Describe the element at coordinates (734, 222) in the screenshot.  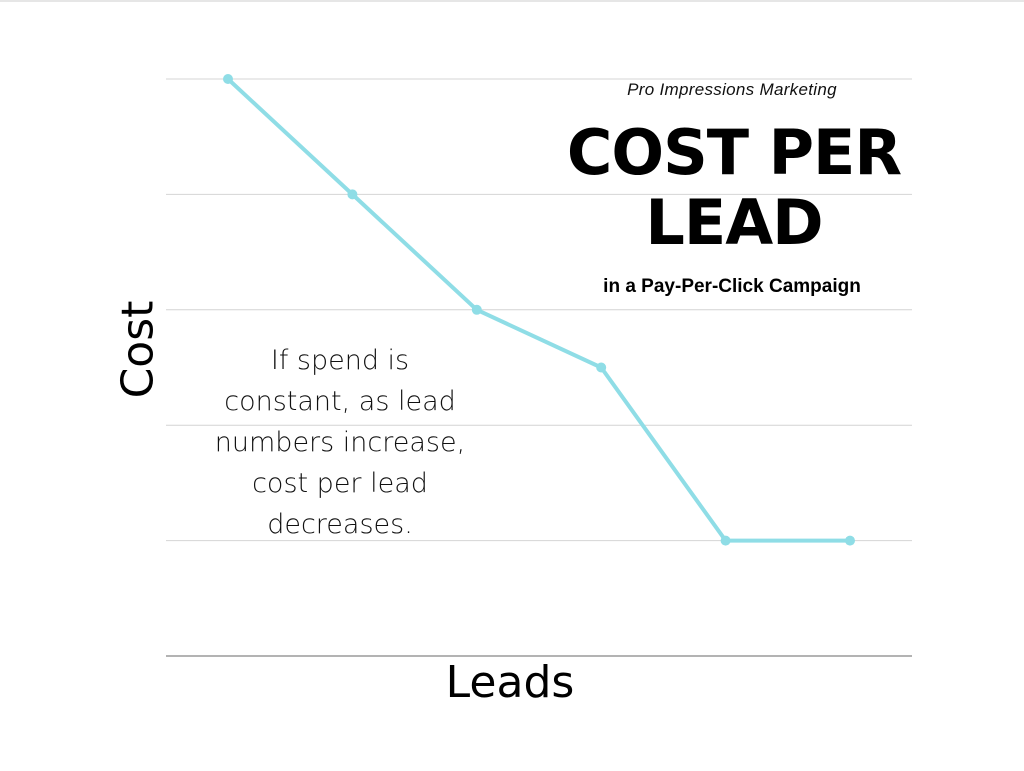
I see `chart-title-line-2: LEAD` at that location.